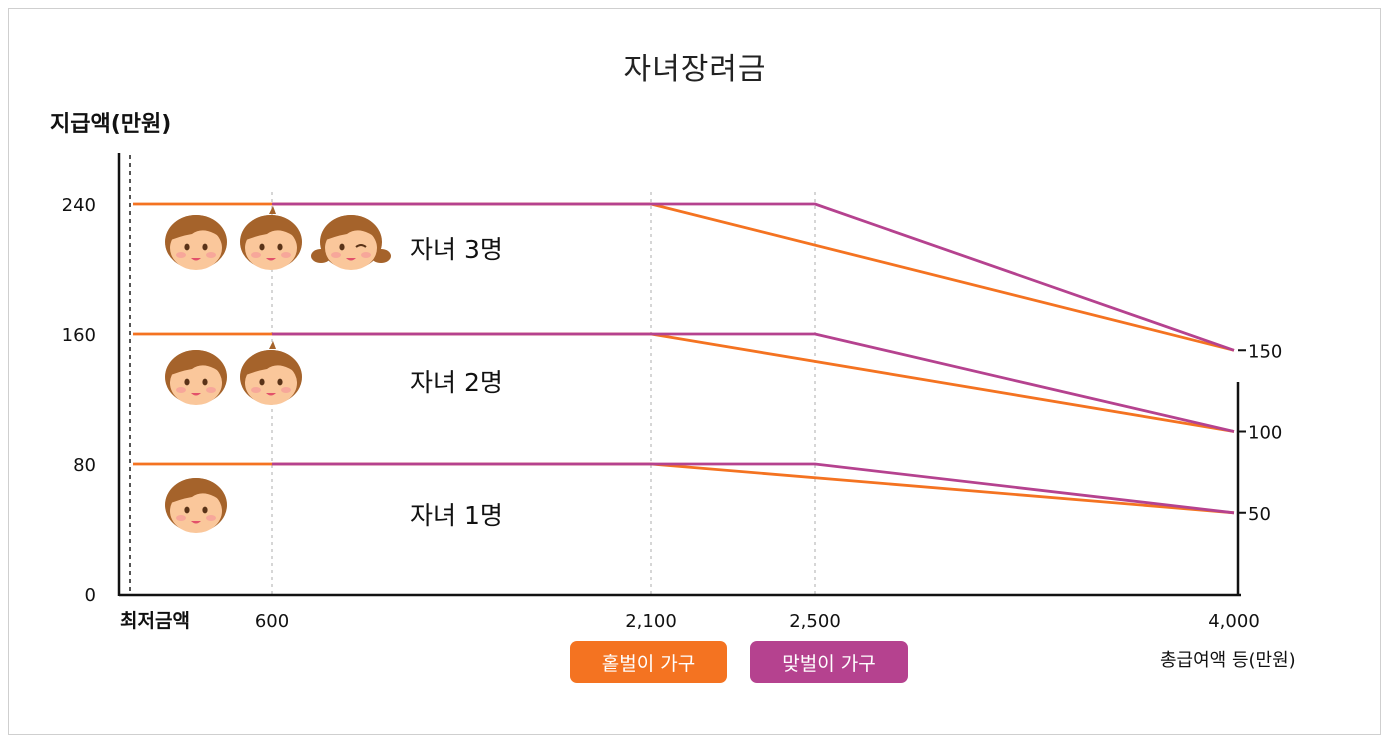 The width and height of the screenshot is (1390, 745). Describe the element at coordinates (815, 621) in the screenshot. I see `x-tick-label-2500: 2,500` at that location.